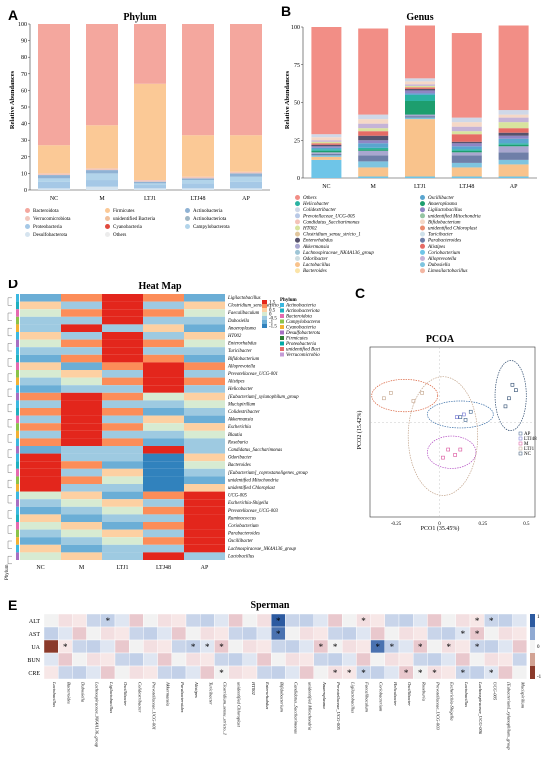 The width and height of the screenshot is (550, 763). What do you see at coordinates (303, 350) in the screenshot?
I see `phylum-legend-label: unidentified Bacteria` at bounding box center [303, 350].